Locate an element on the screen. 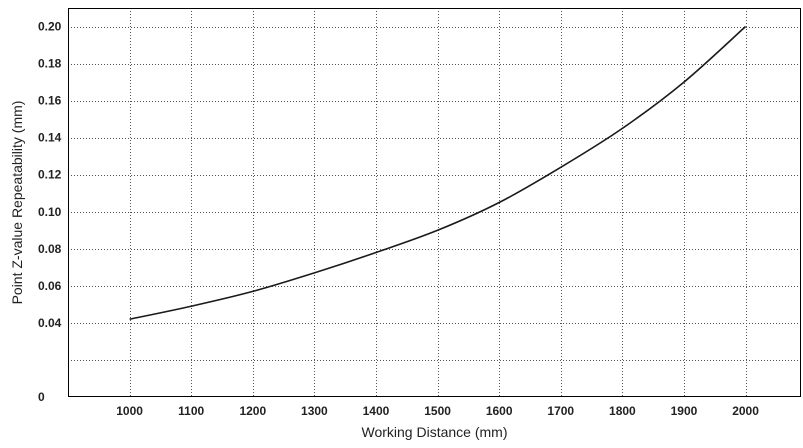  x-tick-label: 1600 is located at coordinates (499, 411).